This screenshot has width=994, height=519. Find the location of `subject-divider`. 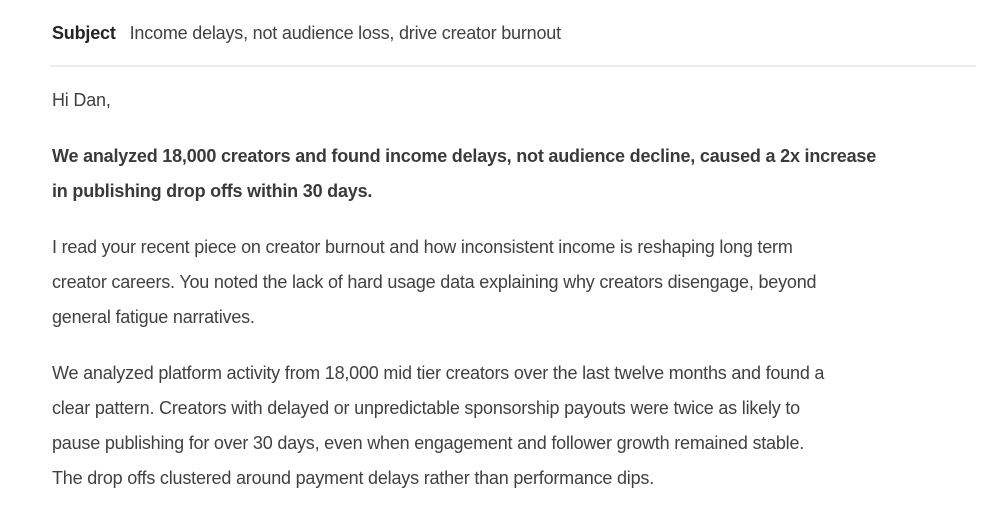

subject-divider is located at coordinates (513, 66).